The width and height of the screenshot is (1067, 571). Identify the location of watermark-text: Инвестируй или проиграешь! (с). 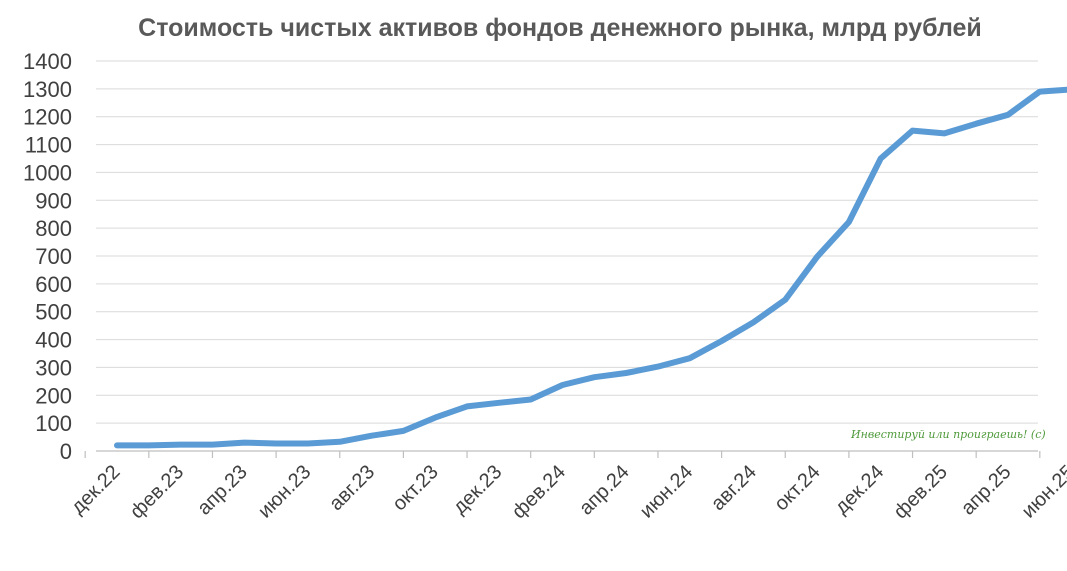
(948, 434).